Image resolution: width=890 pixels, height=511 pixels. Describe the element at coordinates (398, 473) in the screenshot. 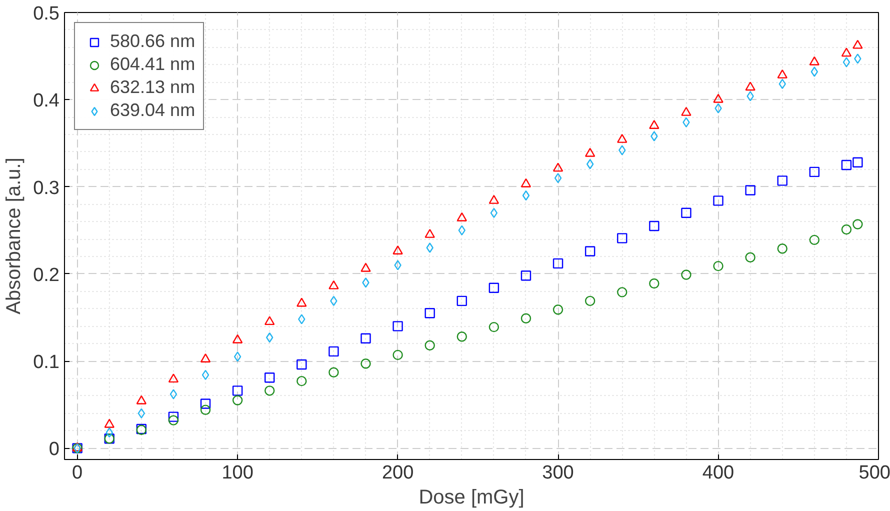

I see `x-tick-label: 200` at that location.